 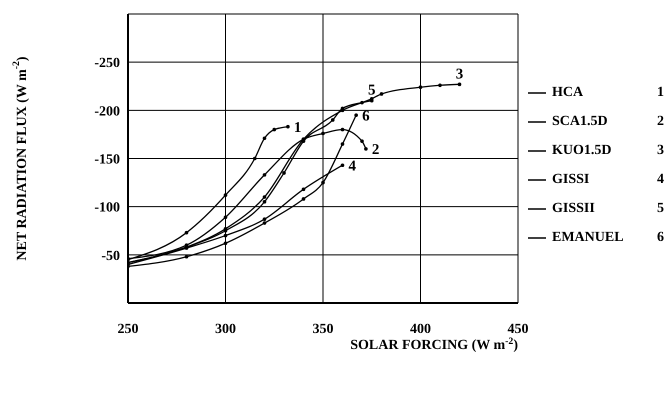 I want to click on y-tick-label: -50, so click(x=110, y=256).